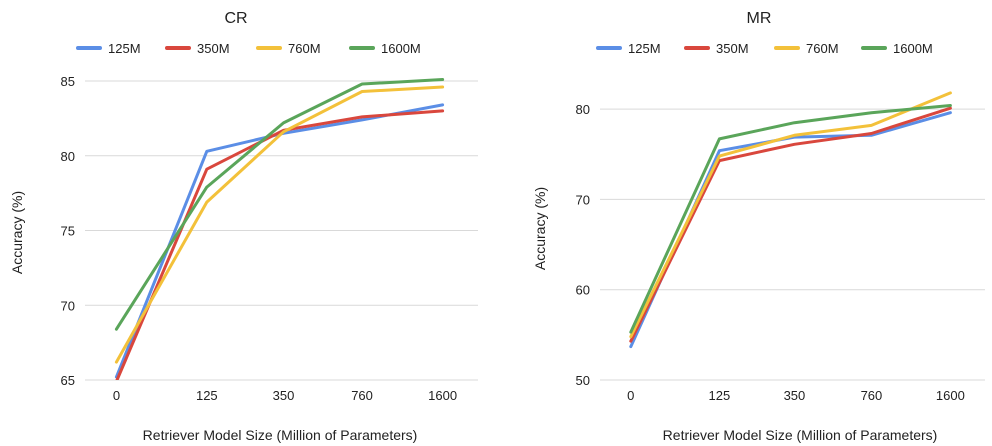 This screenshot has width=992, height=446. I want to click on y-tick-label: 50, so click(583, 380).